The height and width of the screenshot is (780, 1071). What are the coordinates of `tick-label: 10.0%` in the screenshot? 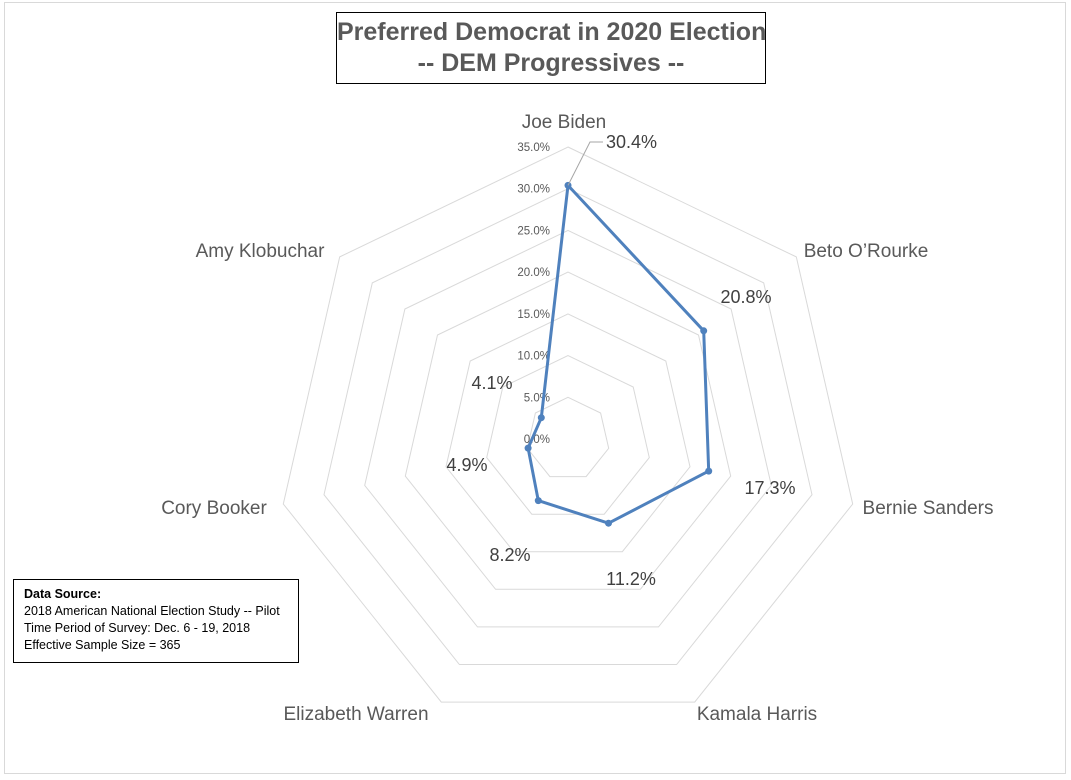 It's located at (533, 357).